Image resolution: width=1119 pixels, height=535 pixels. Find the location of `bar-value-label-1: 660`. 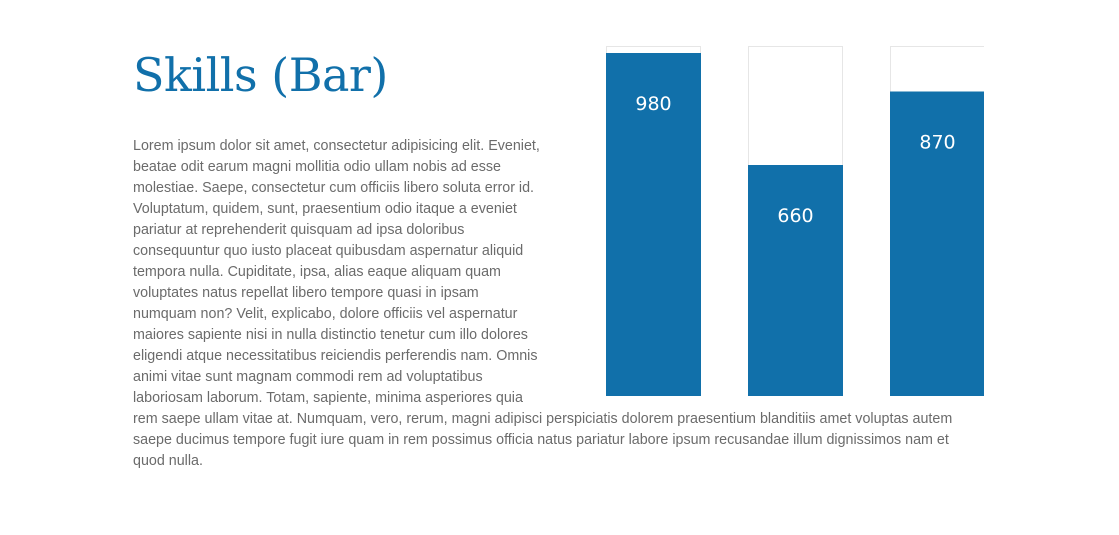

bar-value-label-1: 660 is located at coordinates (795, 216).